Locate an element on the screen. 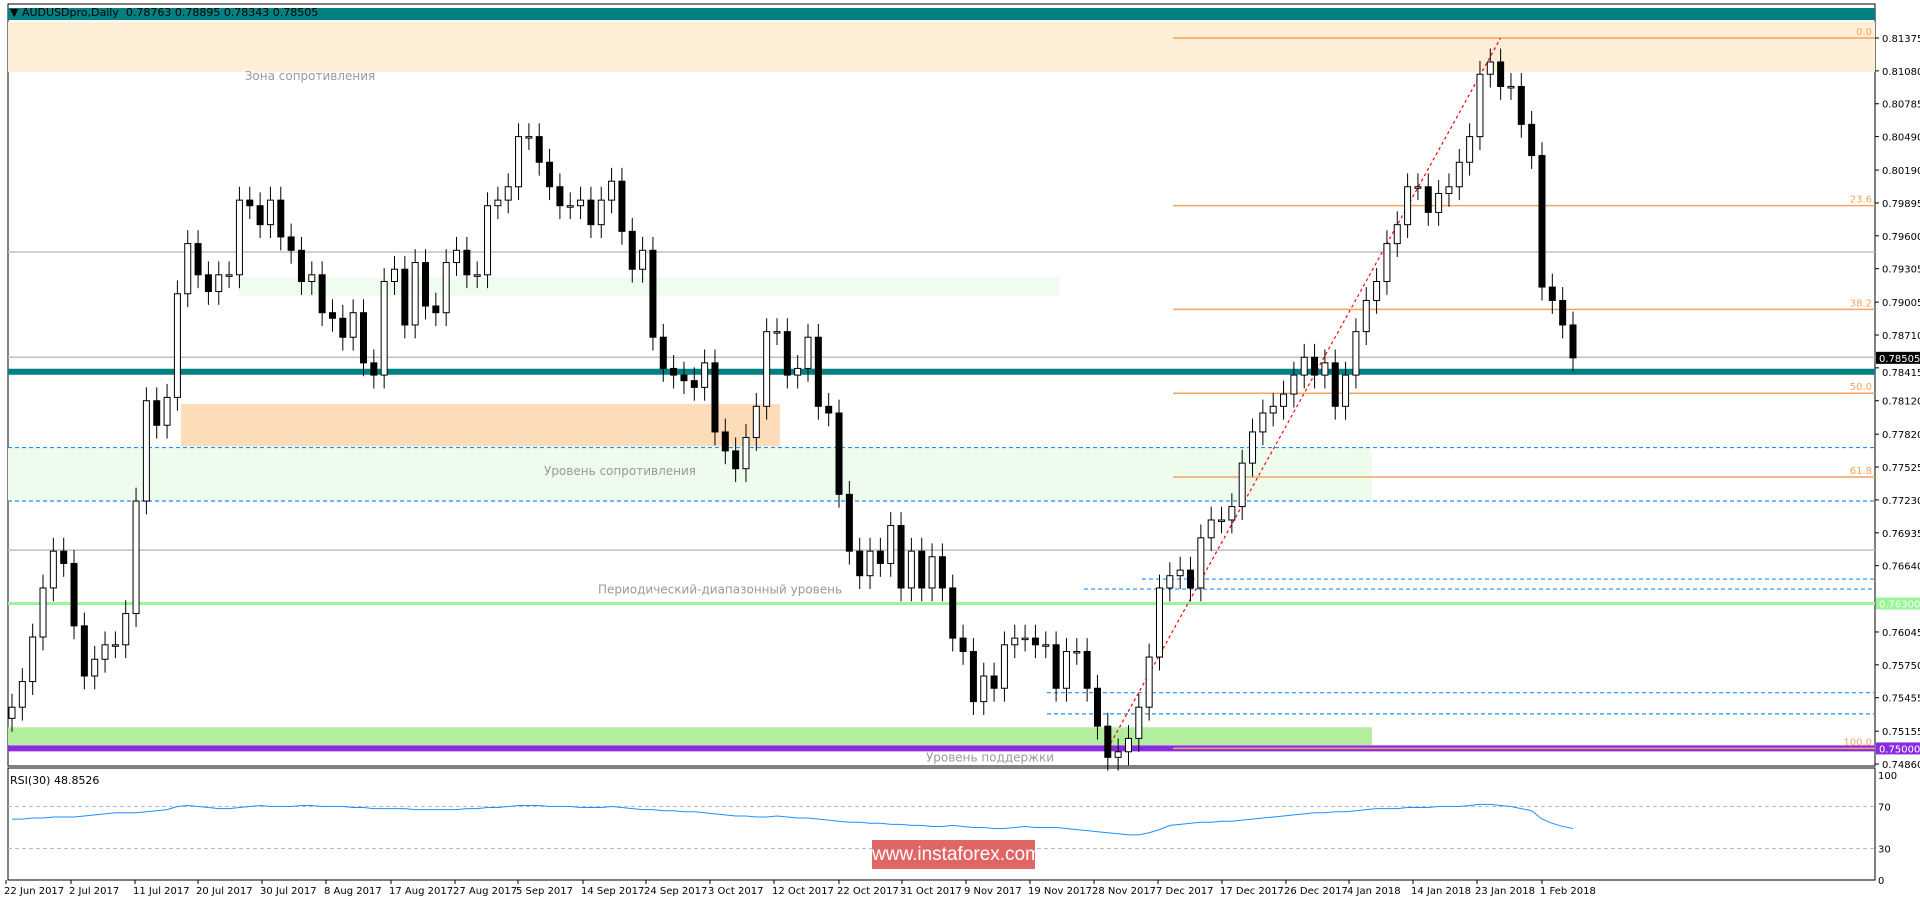  x-tick-label: 12 Oct 2017 is located at coordinates (803, 891).